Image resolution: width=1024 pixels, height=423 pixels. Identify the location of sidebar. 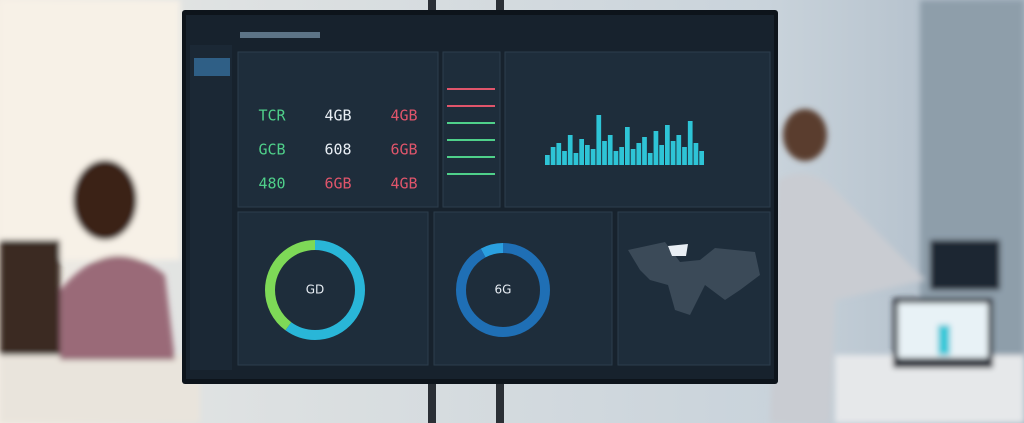
(211, 207).